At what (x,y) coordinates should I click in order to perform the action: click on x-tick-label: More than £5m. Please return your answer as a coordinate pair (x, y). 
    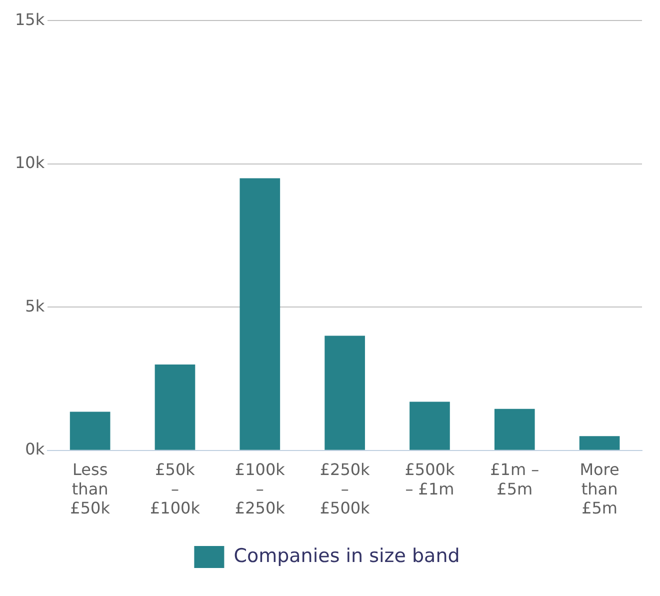
    Looking at the image, I should click on (600, 489).